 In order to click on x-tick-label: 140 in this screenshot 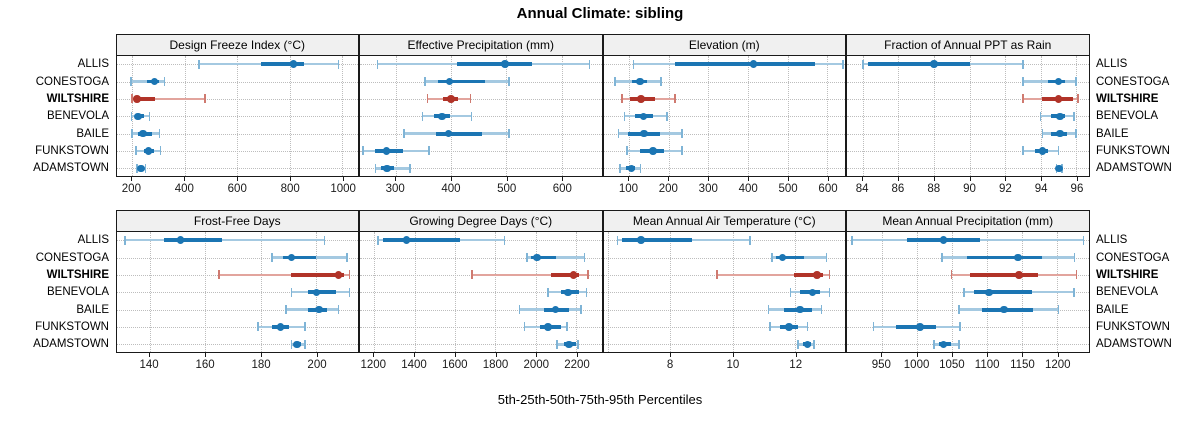, I will do `click(149, 365)`.